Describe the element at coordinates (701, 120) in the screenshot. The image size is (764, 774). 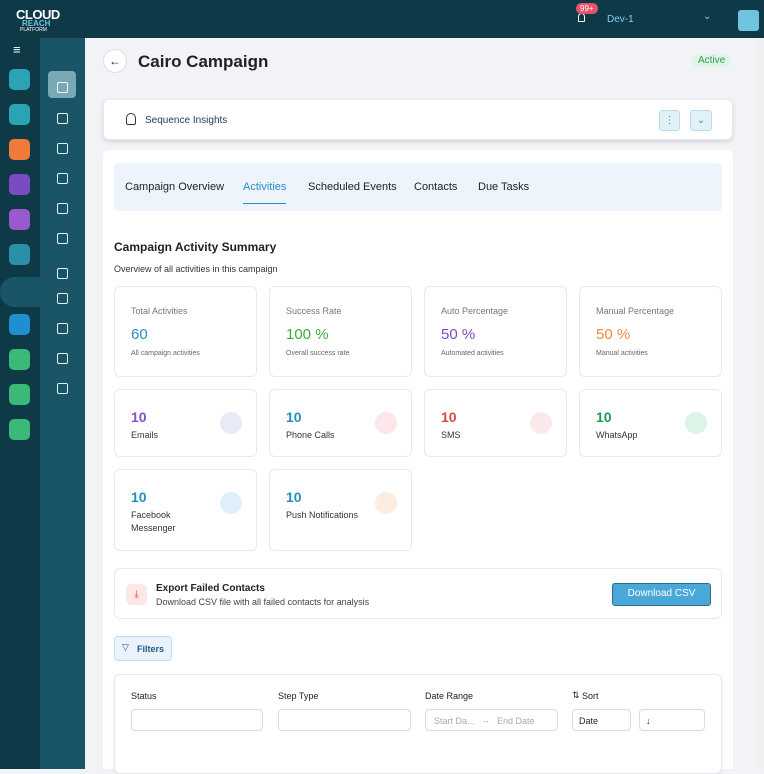
I see `expand-button: ⌄` at that location.